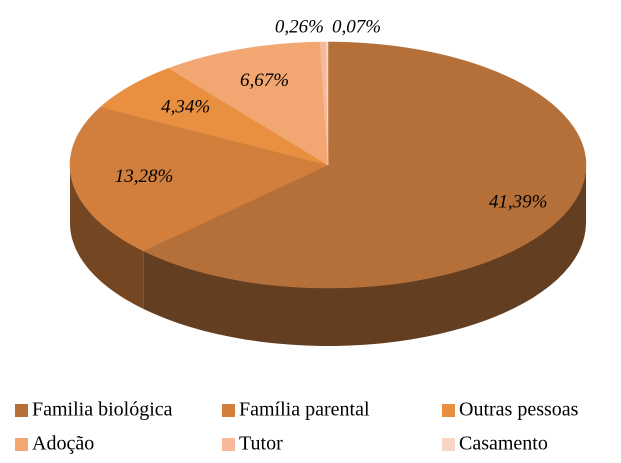 The height and width of the screenshot is (463, 621). Describe the element at coordinates (144, 176) in the screenshot. I see `data-label: 13,28%` at that location.